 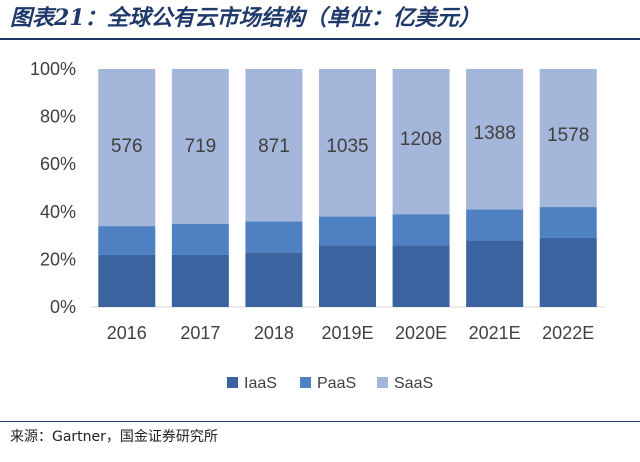 I want to click on y-tick-label: 60%, so click(x=58, y=164).